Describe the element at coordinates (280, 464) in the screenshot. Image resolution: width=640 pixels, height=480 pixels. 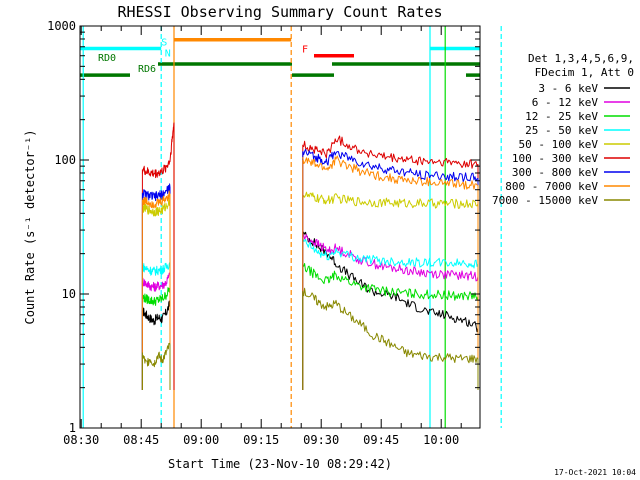
I see `x-axis-label: Start Time (23-Nov-10 08:29:42)` at that location.